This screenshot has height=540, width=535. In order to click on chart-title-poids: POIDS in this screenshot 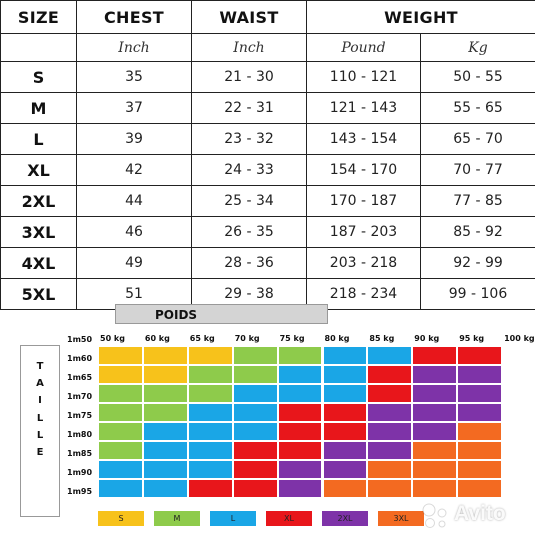, I will do `click(221, 314)`.